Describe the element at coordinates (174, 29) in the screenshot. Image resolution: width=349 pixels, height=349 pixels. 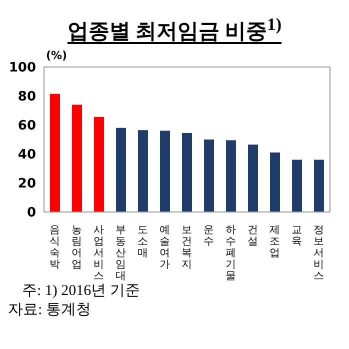
I see `chart-title: 업종별 최저임금 비중$^{1)}$` at that location.